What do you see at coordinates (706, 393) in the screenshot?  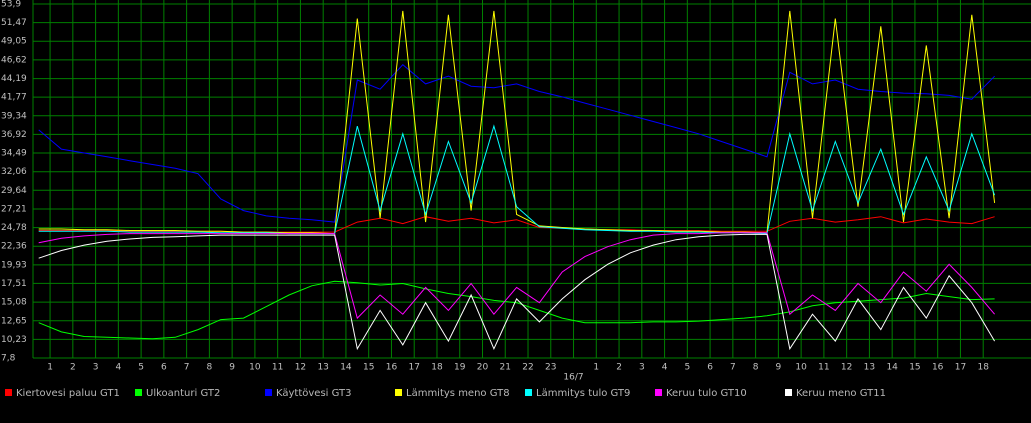 I see `legend-label: Keruu tulo GT10` at bounding box center [706, 393].